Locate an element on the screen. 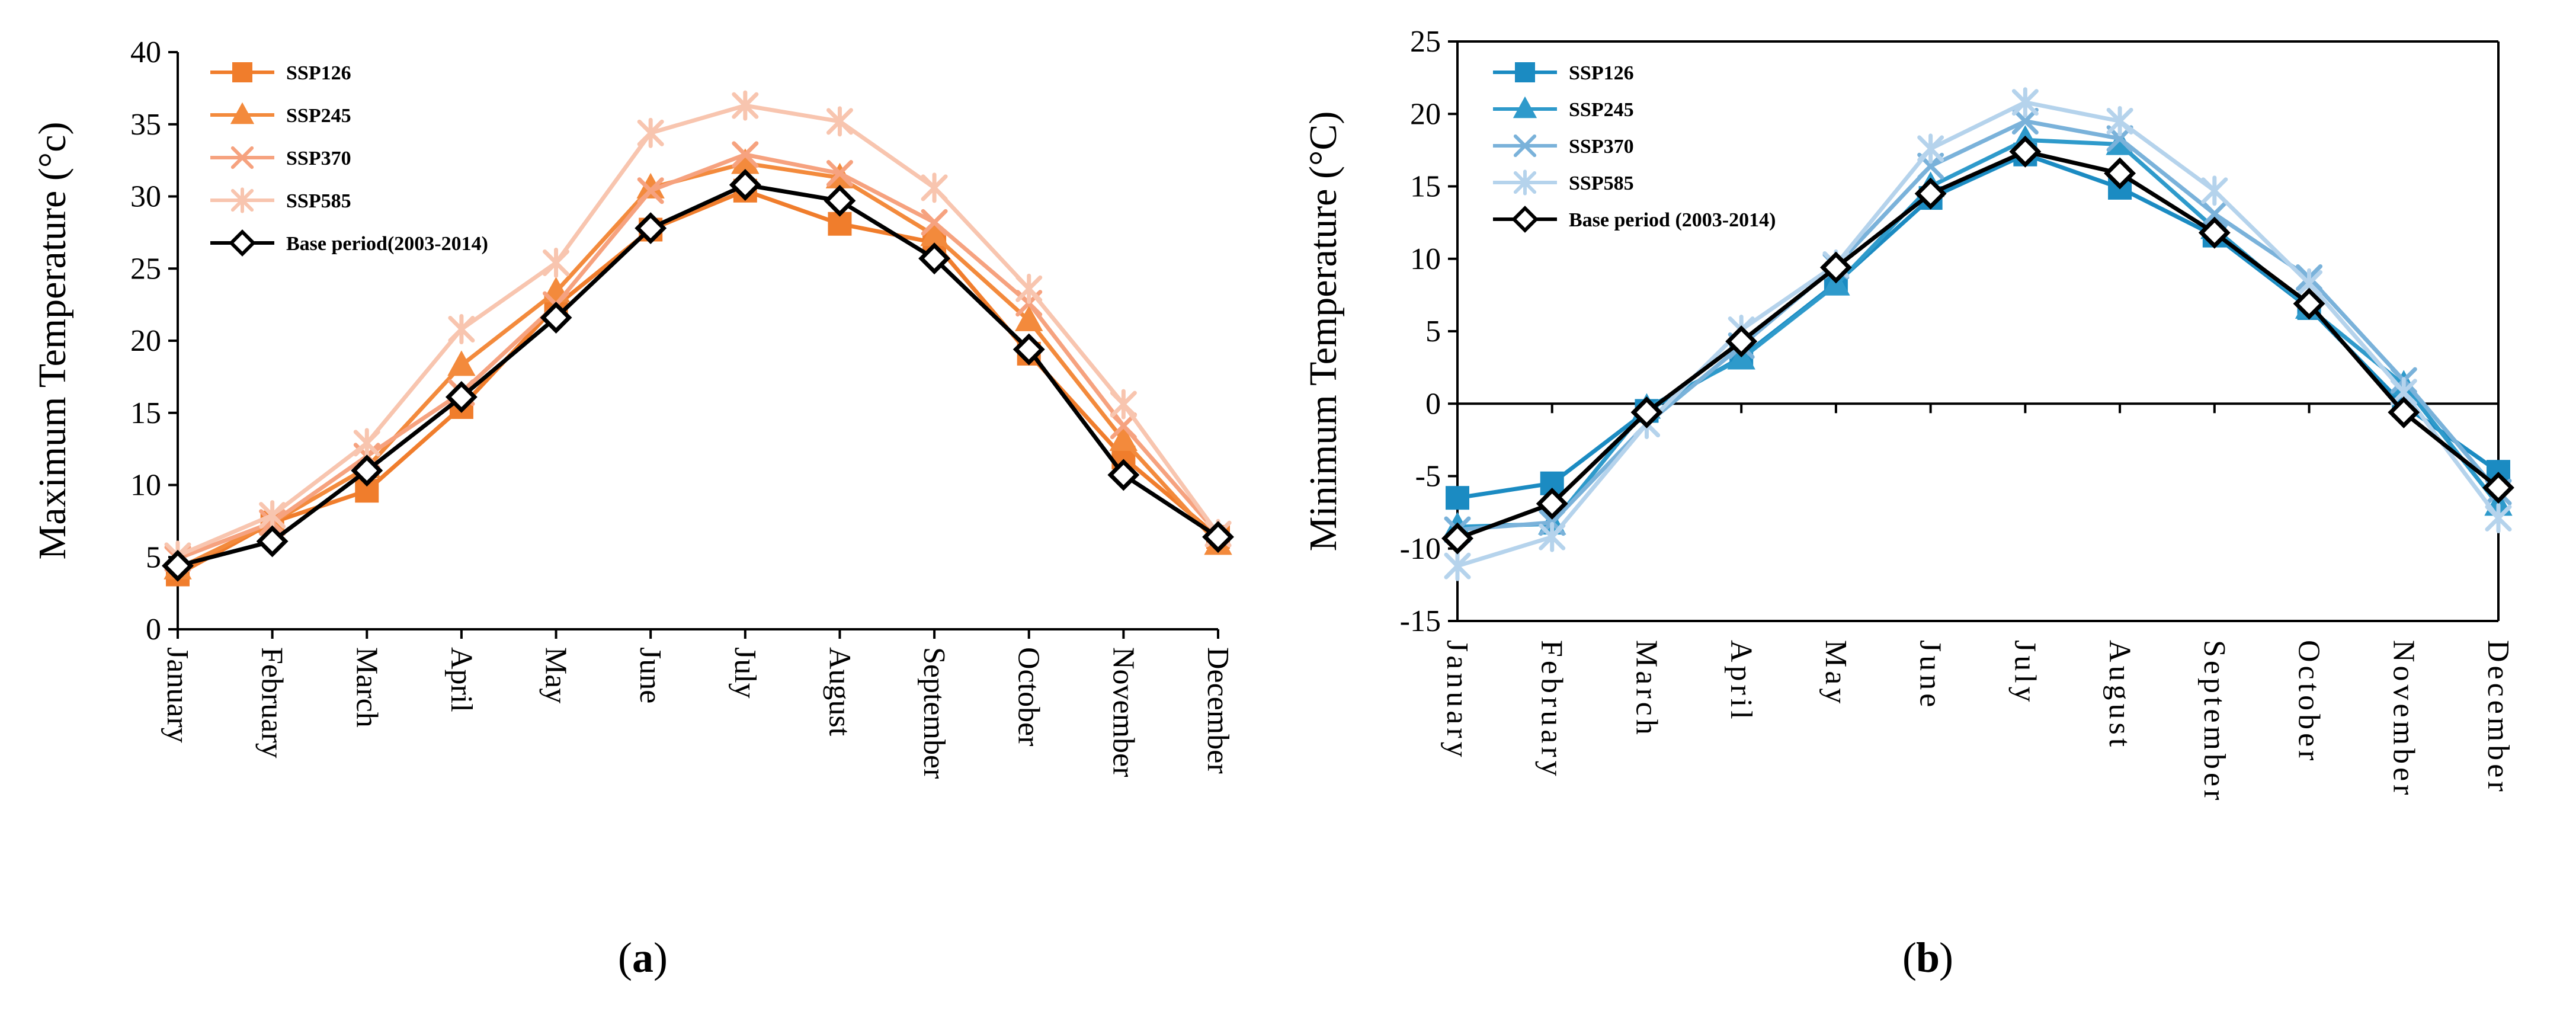  panel-b-legend-label: SSP245 is located at coordinates (1602, 110).